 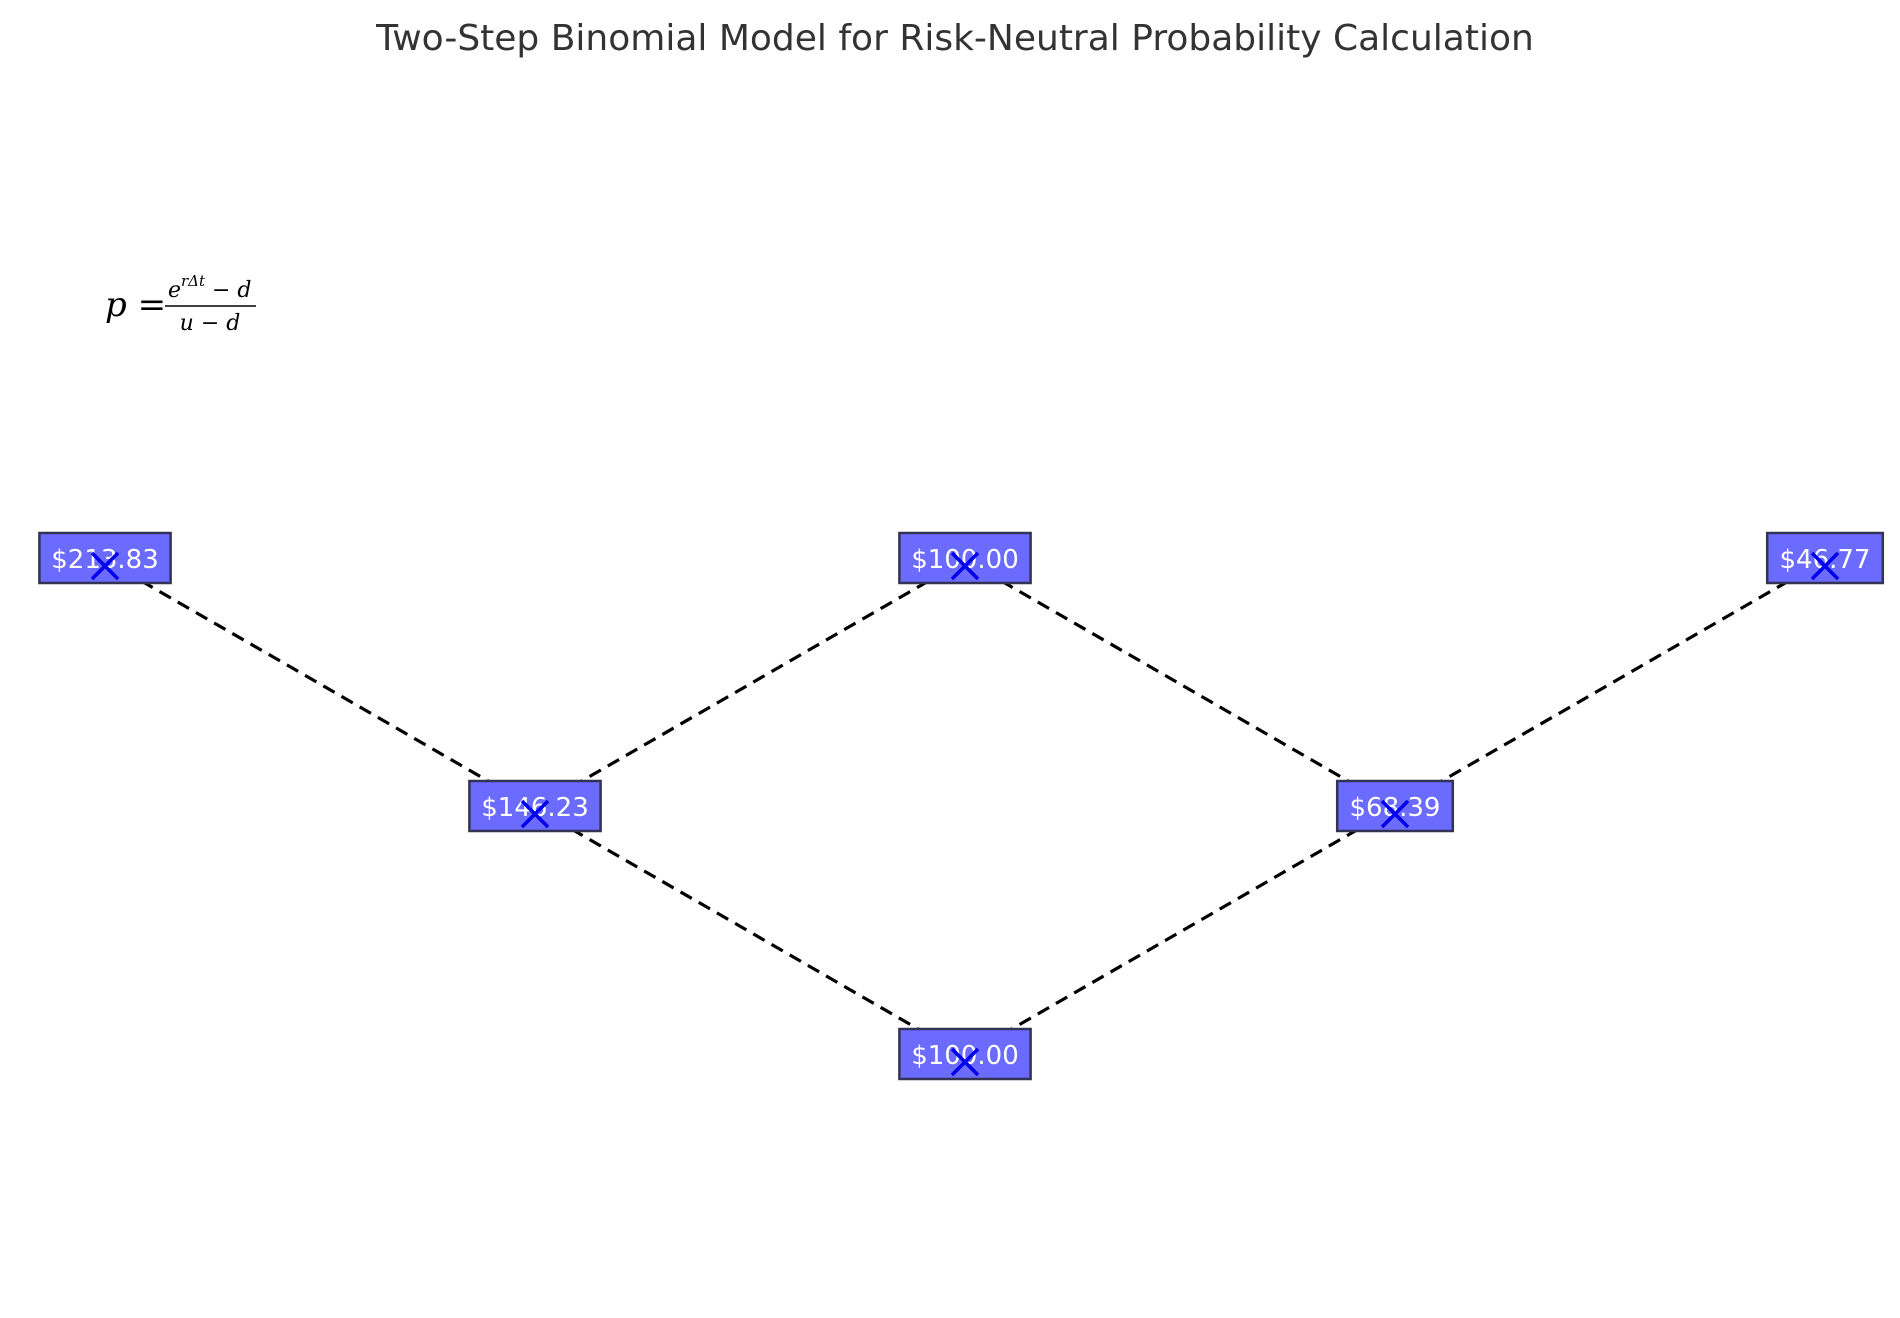 I want to click on tree-node-n6: $46.77, so click(x=1825, y=558).